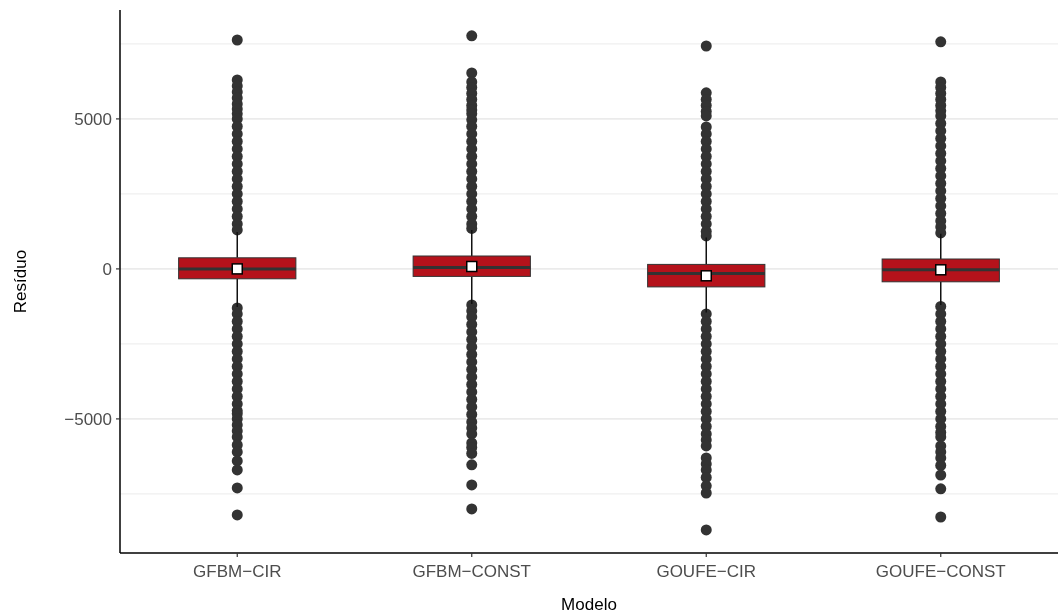 The height and width of the screenshot is (616, 1058). I want to click on x-tick-label: GFBM−CONST, so click(472, 571).